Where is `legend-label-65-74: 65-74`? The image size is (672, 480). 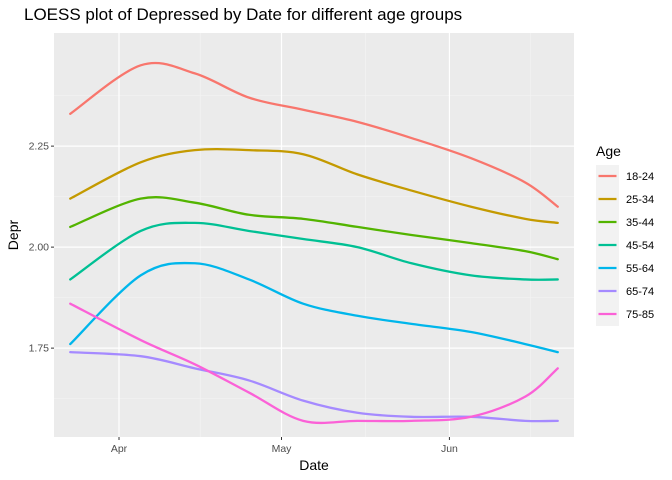 legend-label-65-74: 65-74 is located at coordinates (640, 292).